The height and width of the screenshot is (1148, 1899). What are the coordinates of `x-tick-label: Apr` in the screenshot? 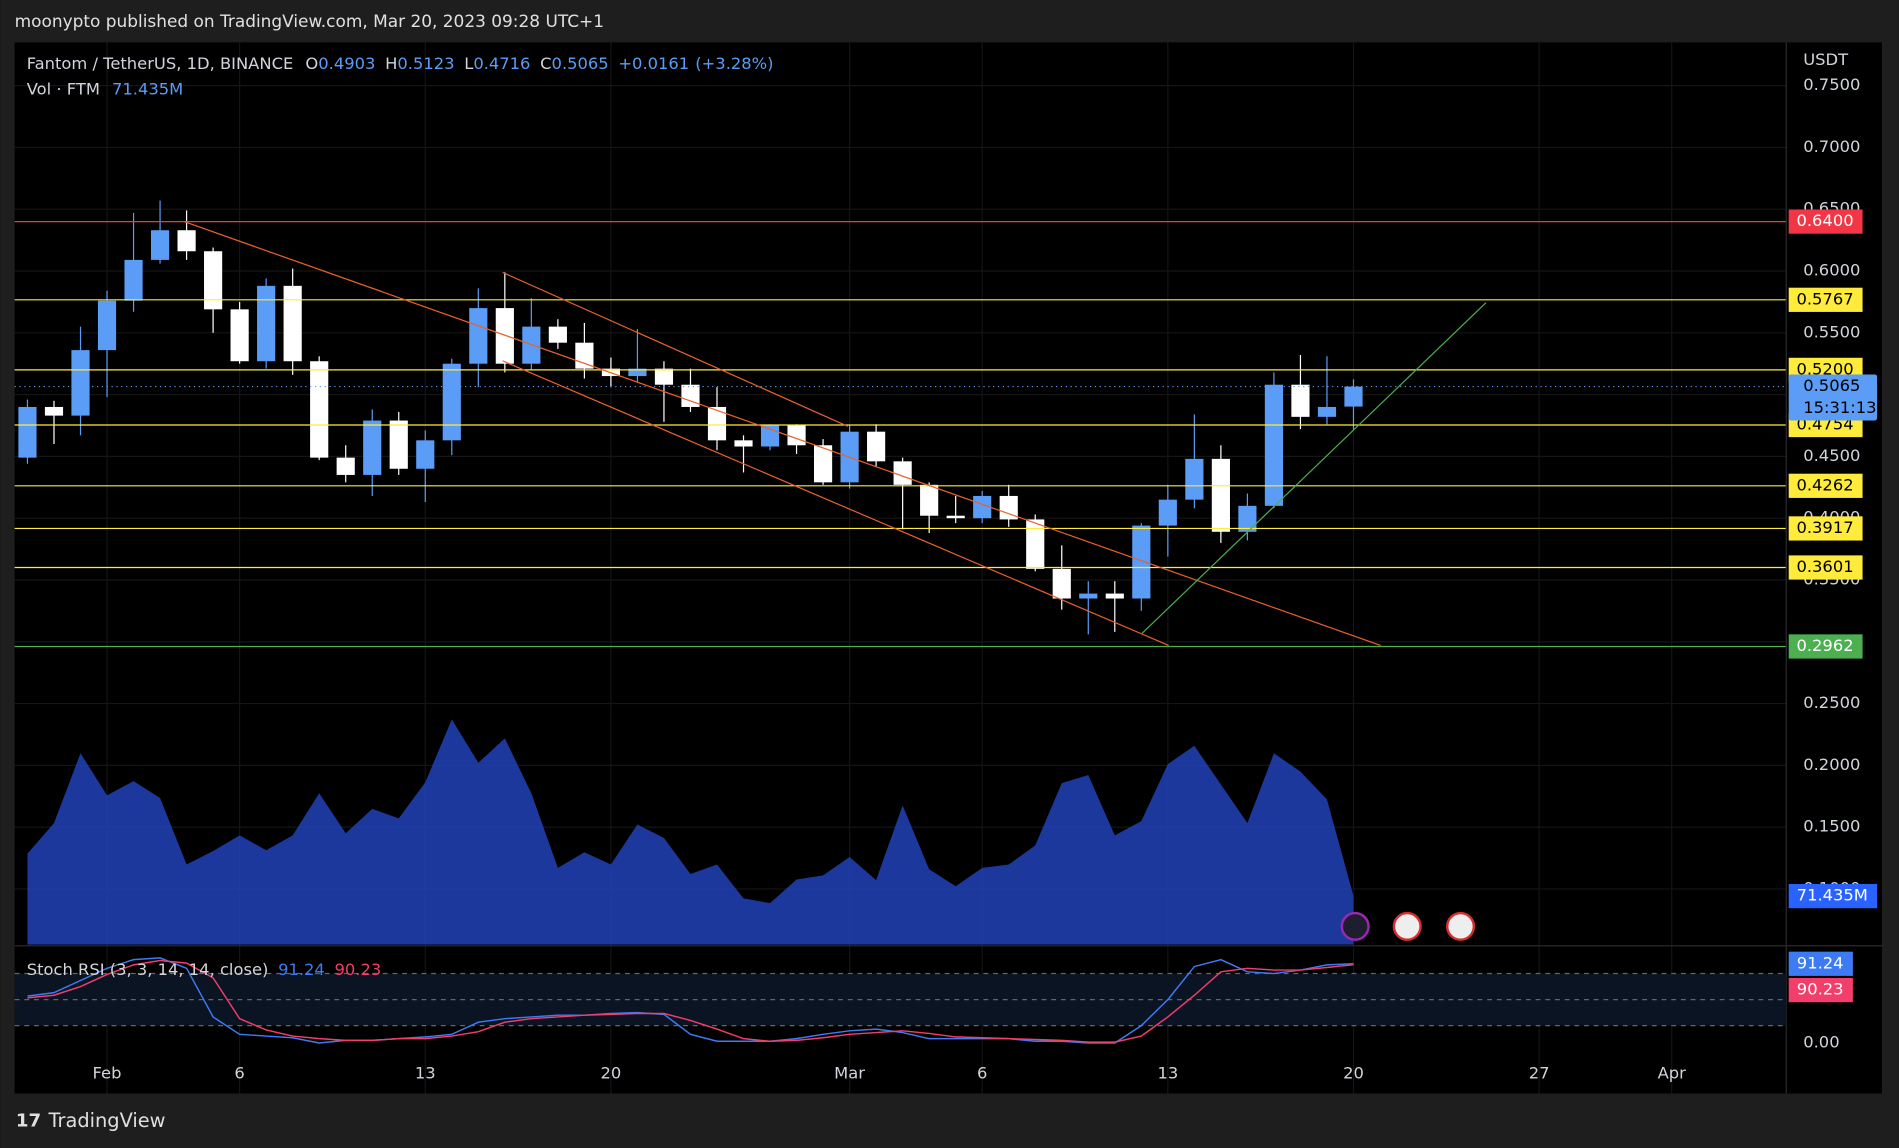 It's located at (1672, 1073).